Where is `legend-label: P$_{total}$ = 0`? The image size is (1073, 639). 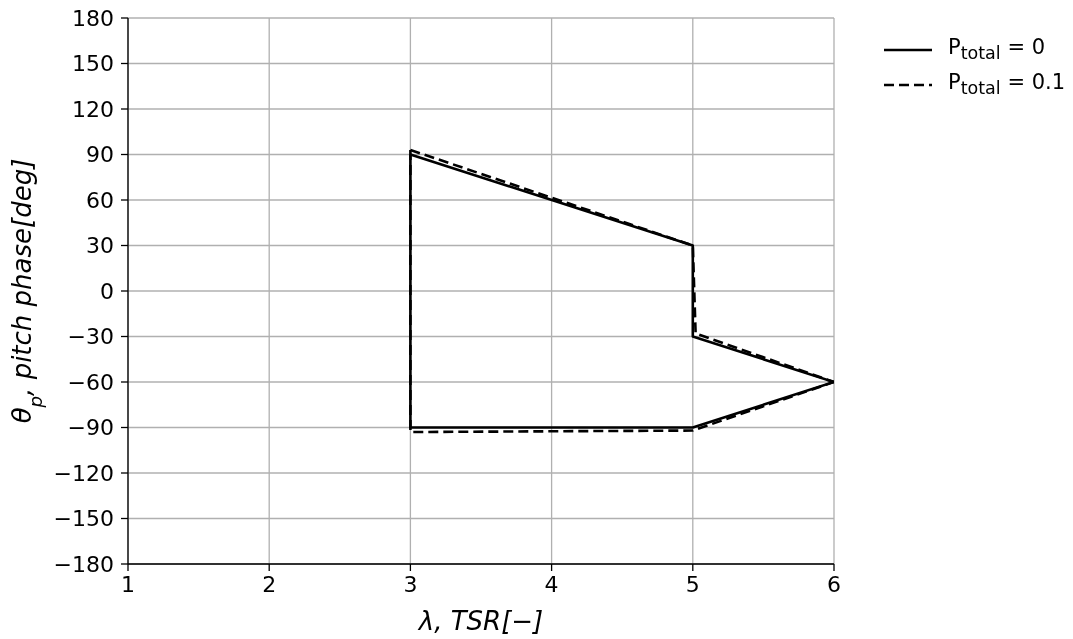 legend-label: P$_{total}$ = 0 is located at coordinates (997, 49).